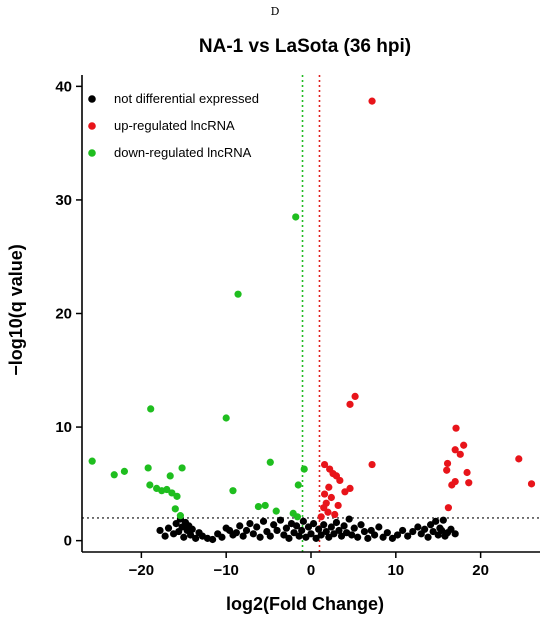 The width and height of the screenshot is (550, 619). I want to click on panel-letter: D, so click(275, 11).